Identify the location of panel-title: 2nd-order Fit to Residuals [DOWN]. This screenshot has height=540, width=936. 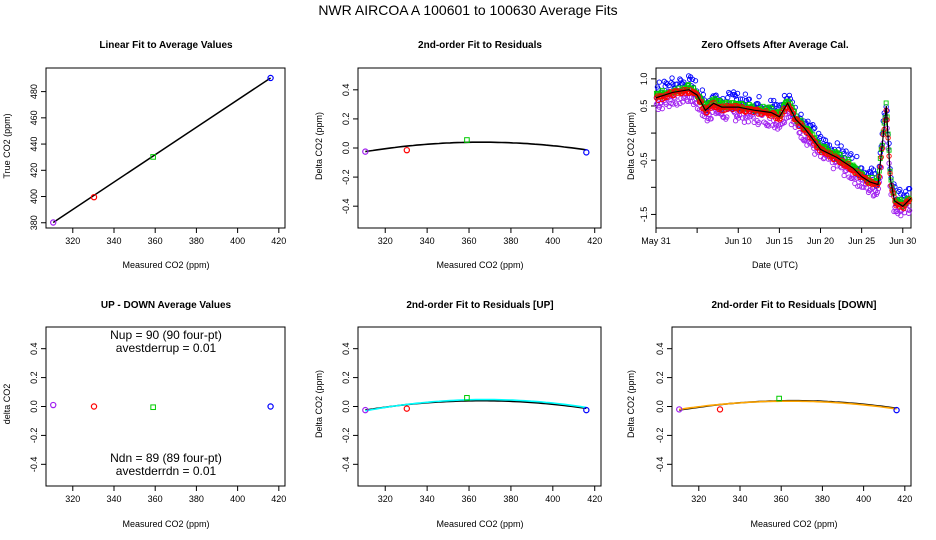
(794, 305).